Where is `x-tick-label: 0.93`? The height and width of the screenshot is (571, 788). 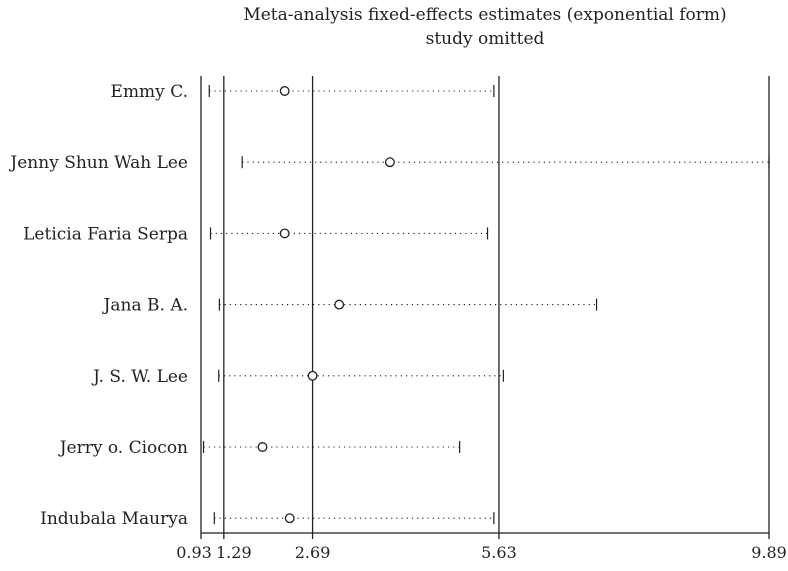 x-tick-label: 0.93 is located at coordinates (194, 552).